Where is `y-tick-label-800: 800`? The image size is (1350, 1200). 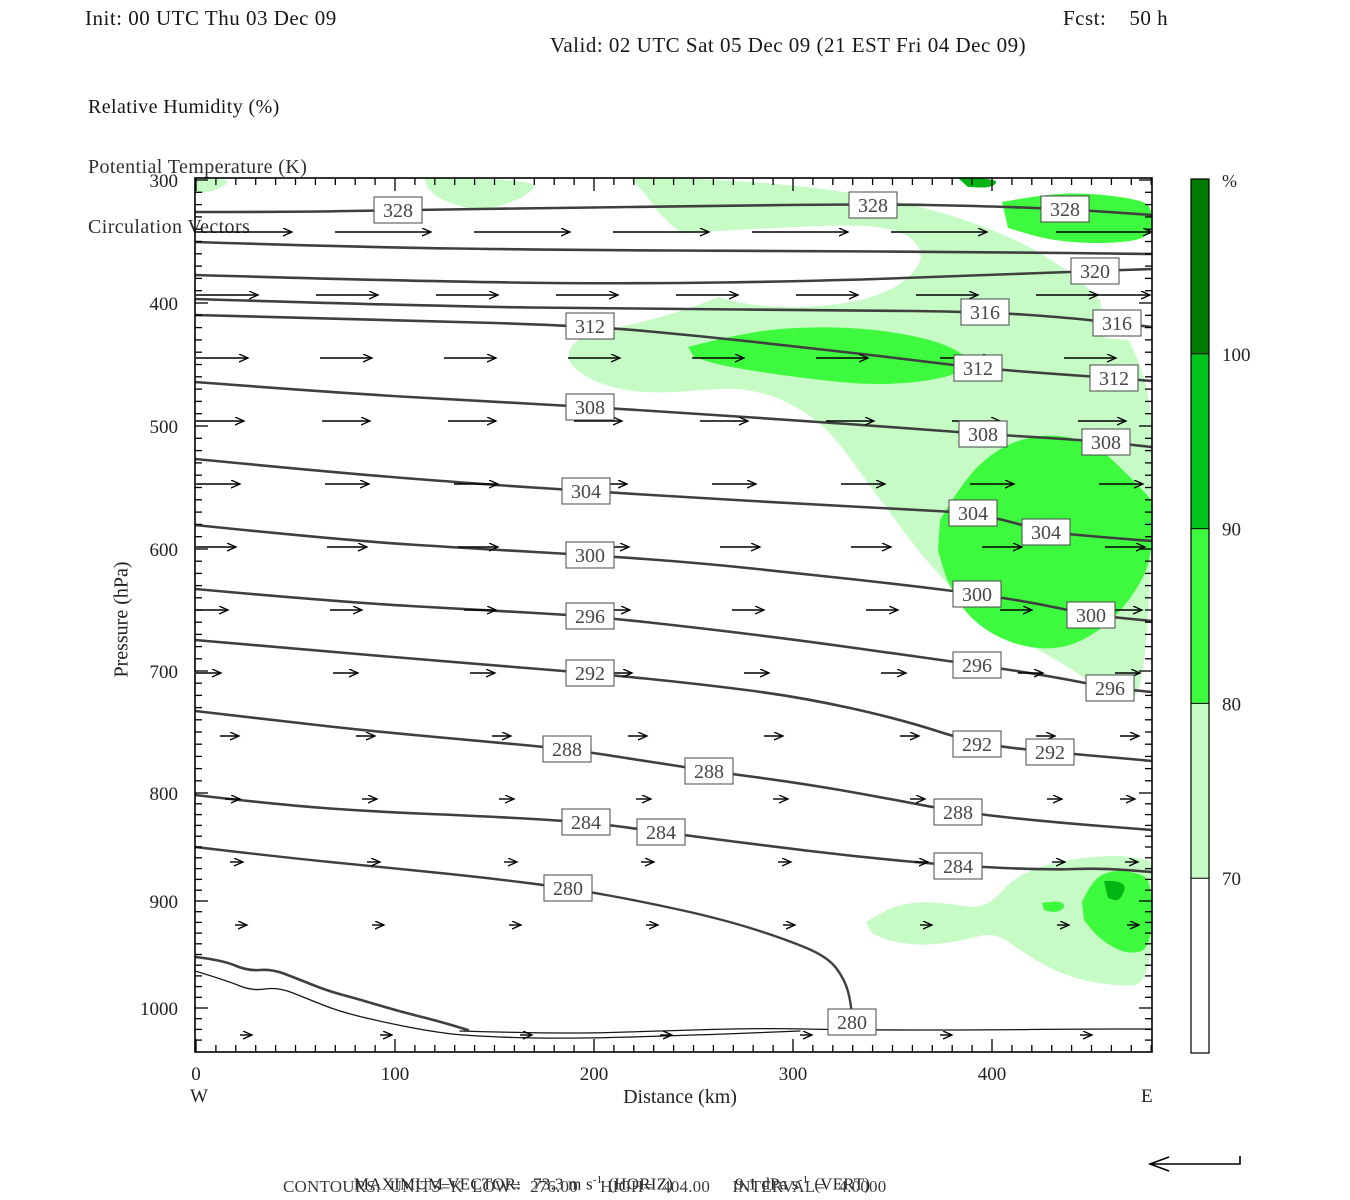
y-tick-label-800: 800 is located at coordinates (164, 794).